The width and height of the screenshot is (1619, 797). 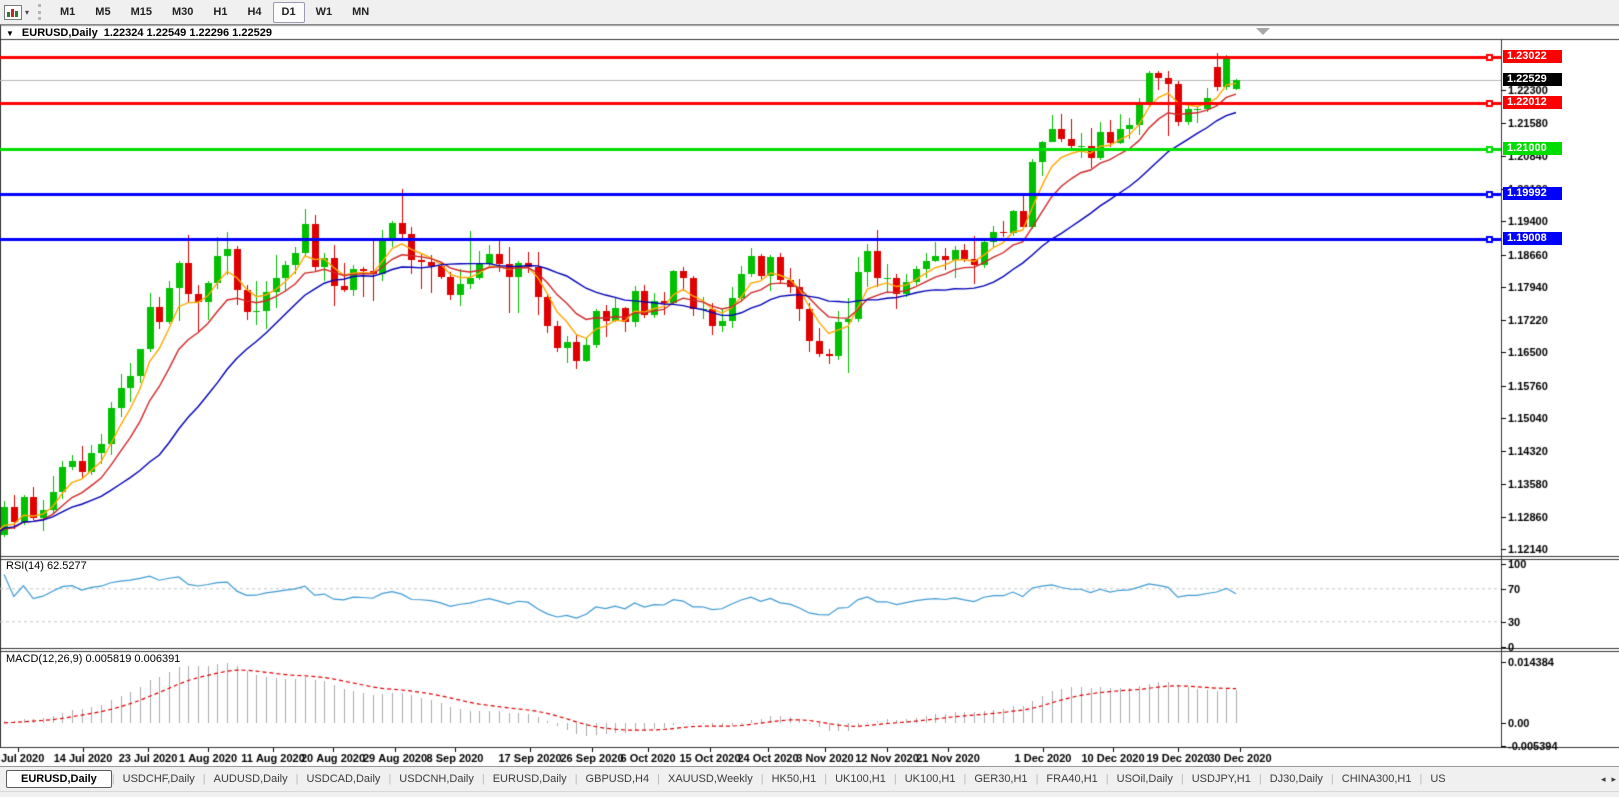 I want to click on tab-scroll-right-icon: ▸, so click(x=1613, y=779).